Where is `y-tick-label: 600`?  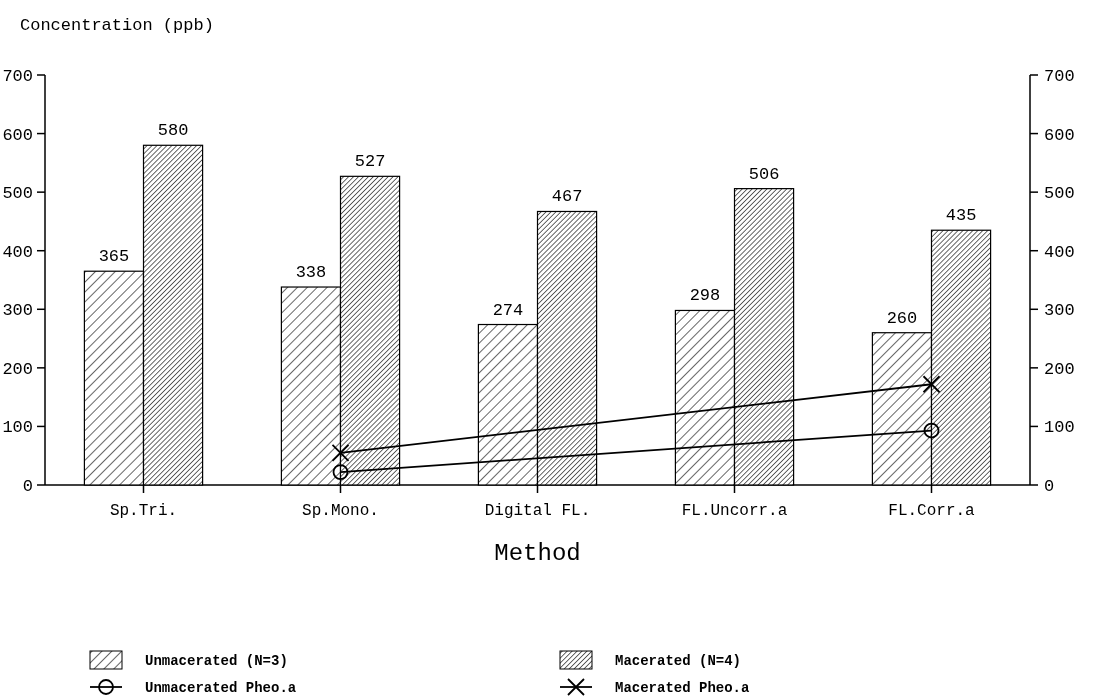
y-tick-label: 600 is located at coordinates (17, 135).